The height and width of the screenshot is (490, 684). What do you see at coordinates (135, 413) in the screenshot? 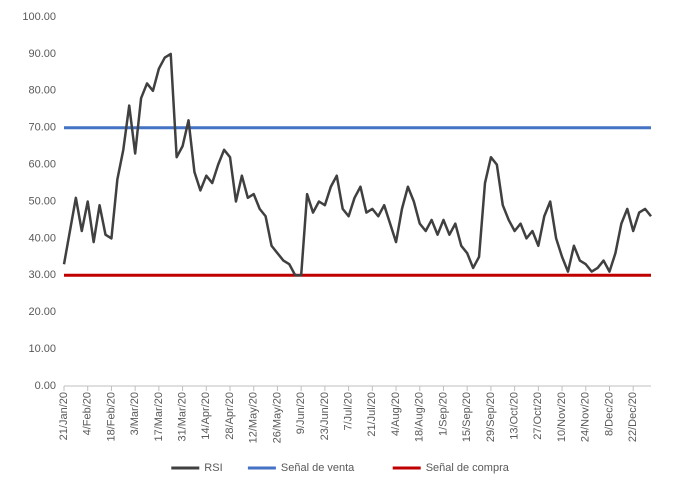
I see `x-tick-label: 3/Mar/20` at bounding box center [135, 413].